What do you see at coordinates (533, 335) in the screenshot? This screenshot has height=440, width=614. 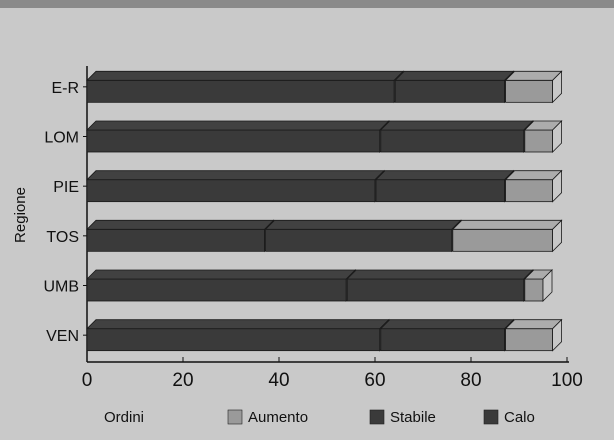 I see `bar-ven-aumento` at bounding box center [533, 335].